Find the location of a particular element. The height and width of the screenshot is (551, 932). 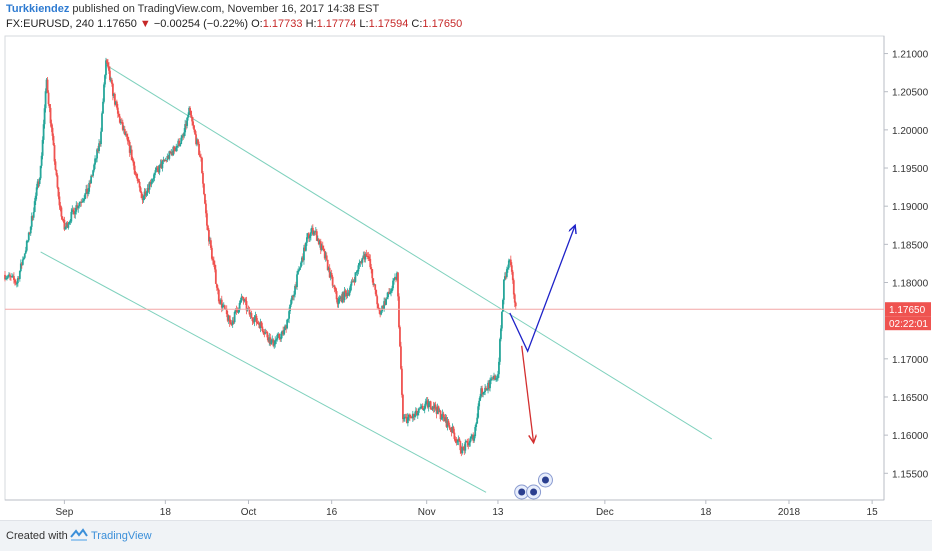

x-tick-label: 13 is located at coordinates (498, 512).